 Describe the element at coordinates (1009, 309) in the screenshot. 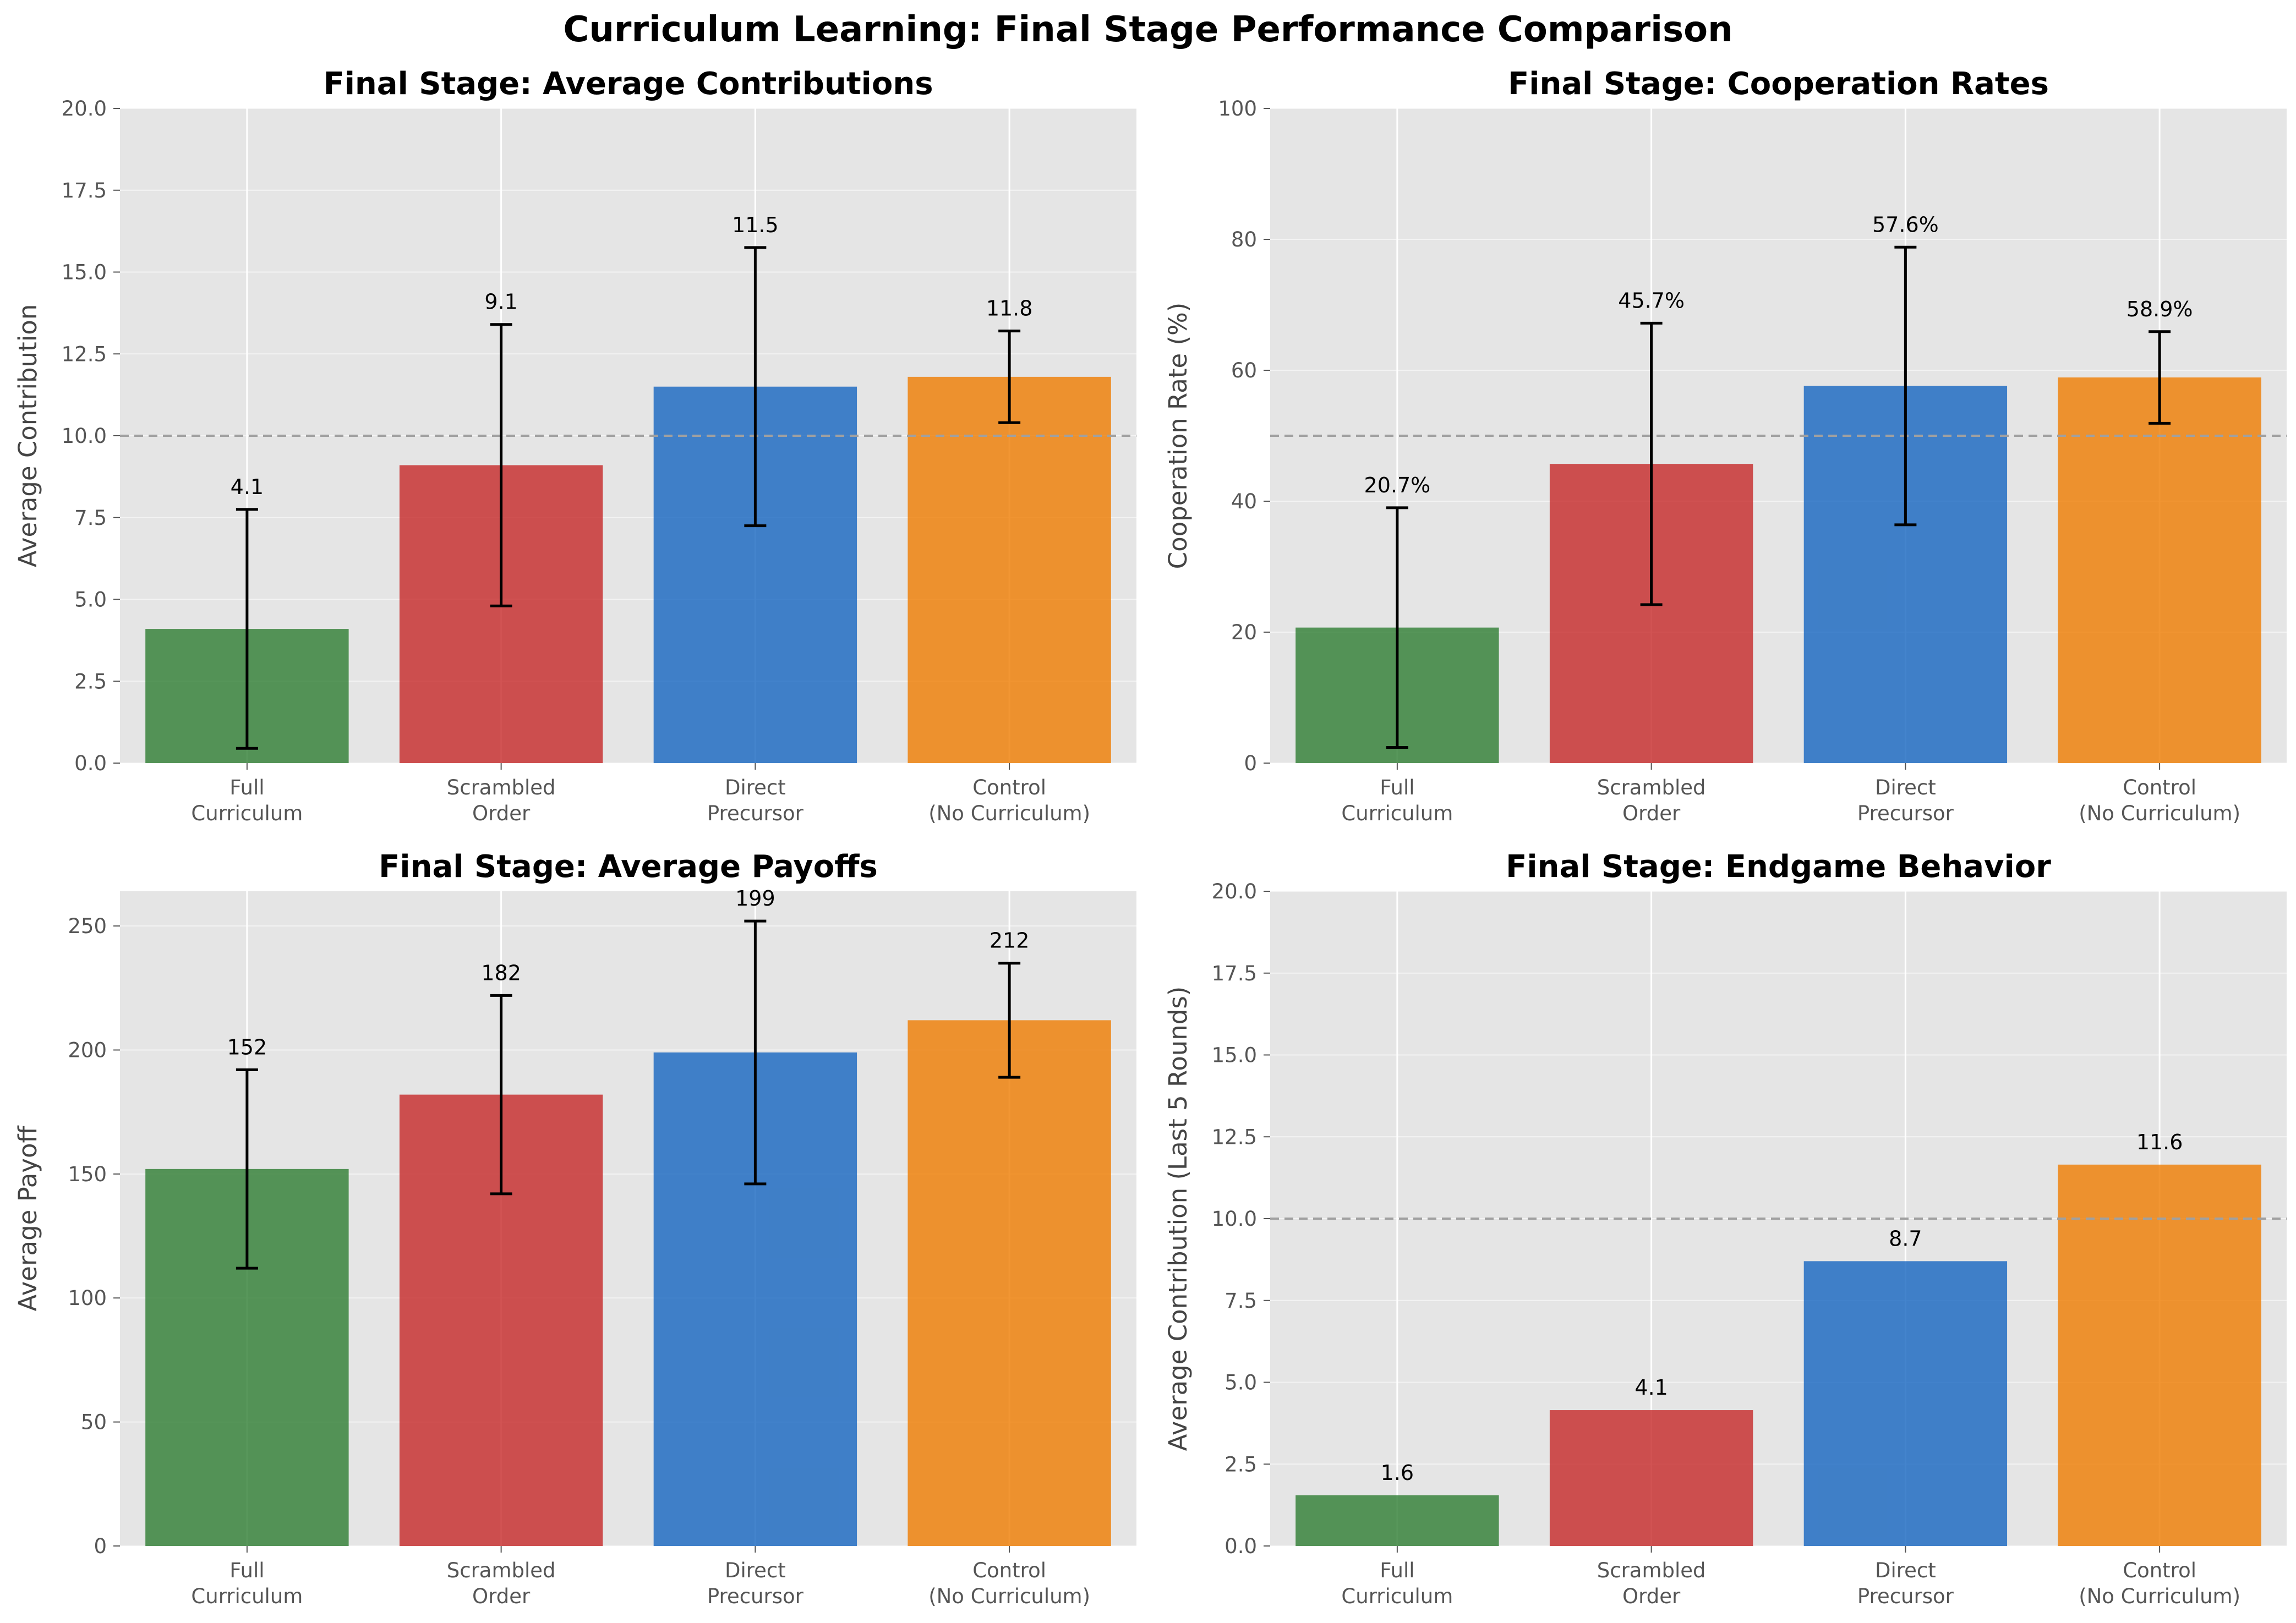

I see `data-label: 11.8` at that location.